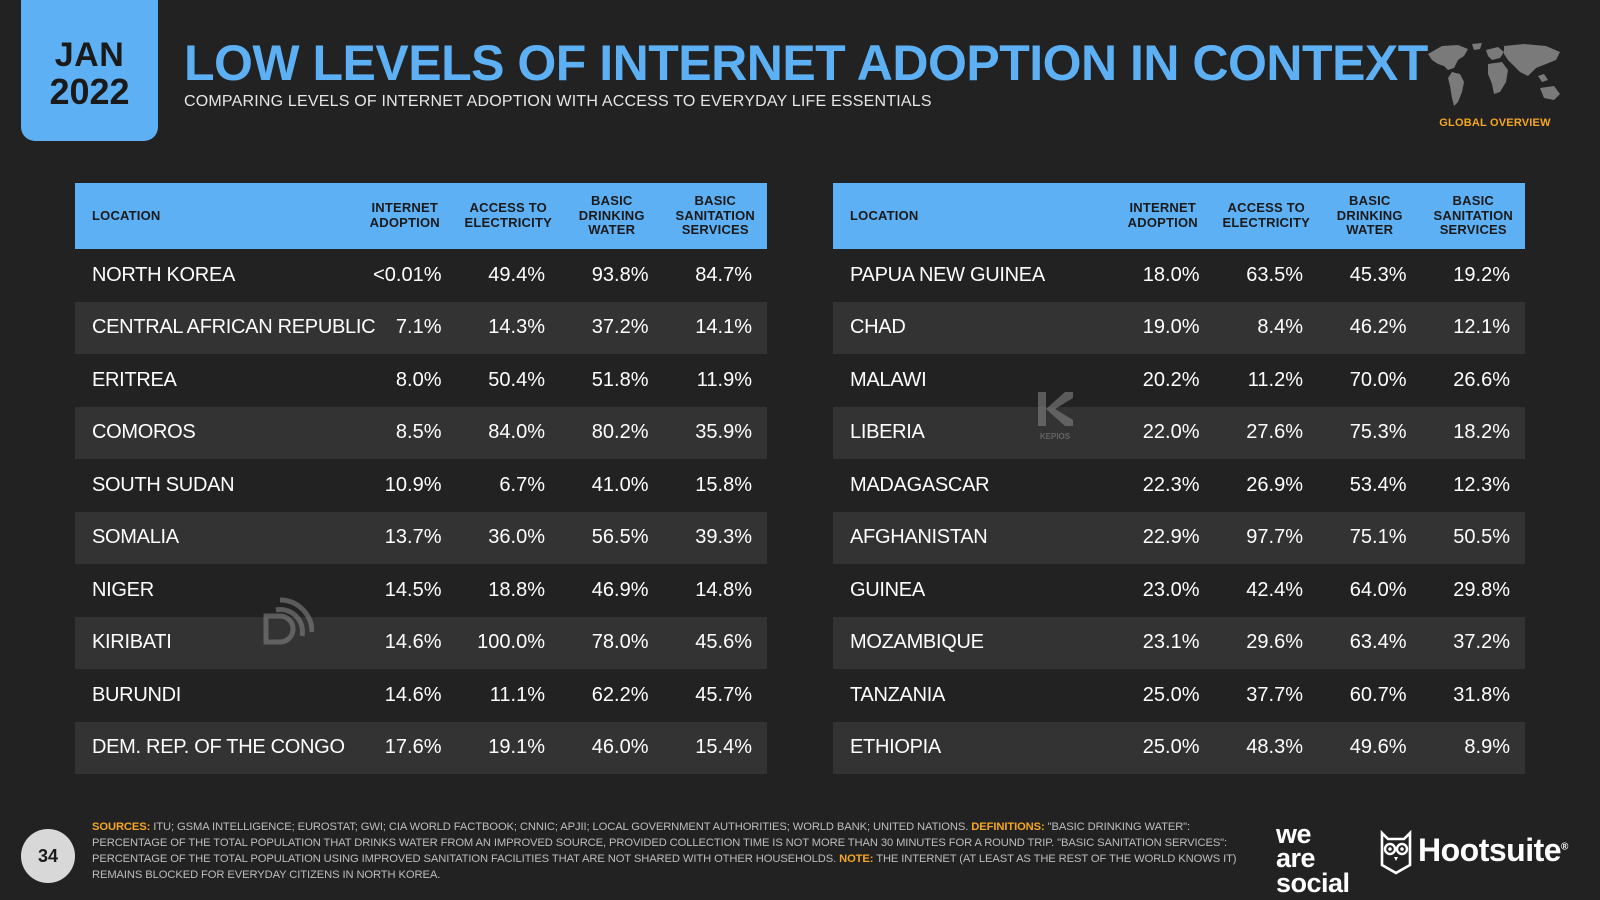 The width and height of the screenshot is (1600, 900). Describe the element at coordinates (134, 379) in the screenshot. I see `cell-location: ERITREA` at that location.